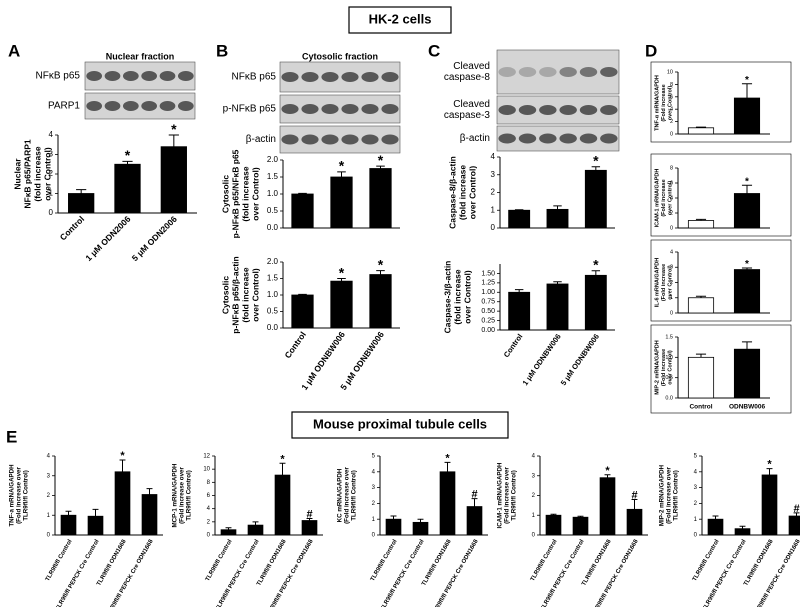 This screenshot has height=607, width=800. What do you see at coordinates (374, 457) in the screenshot?
I see `y-tick-label: 5` at bounding box center [374, 457].